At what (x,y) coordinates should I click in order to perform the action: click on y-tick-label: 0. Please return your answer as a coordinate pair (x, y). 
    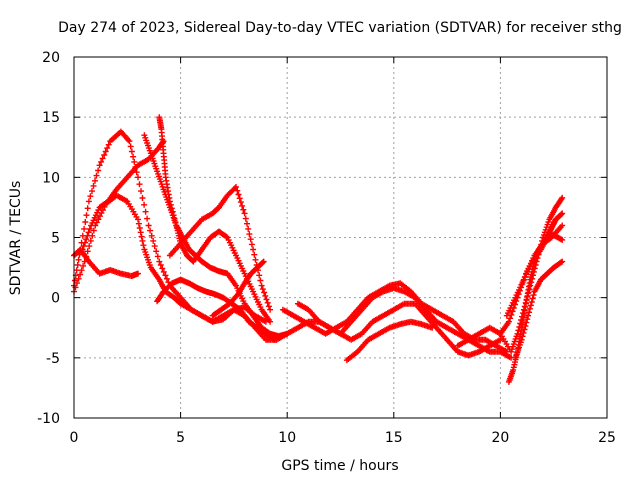
    Looking at the image, I should click on (55, 299).